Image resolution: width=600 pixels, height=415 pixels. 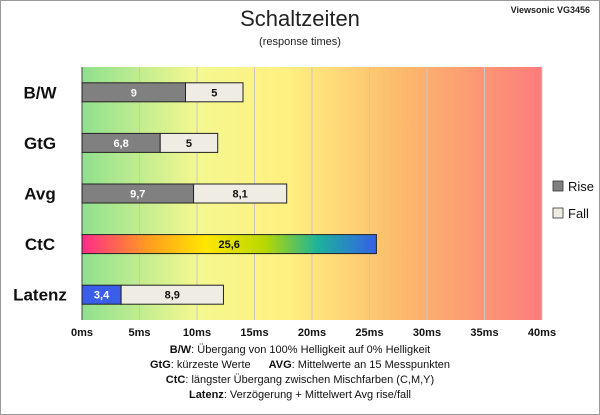 What do you see at coordinates (40, 295) in the screenshot?
I see `category-label: Latenz` at bounding box center [40, 295].